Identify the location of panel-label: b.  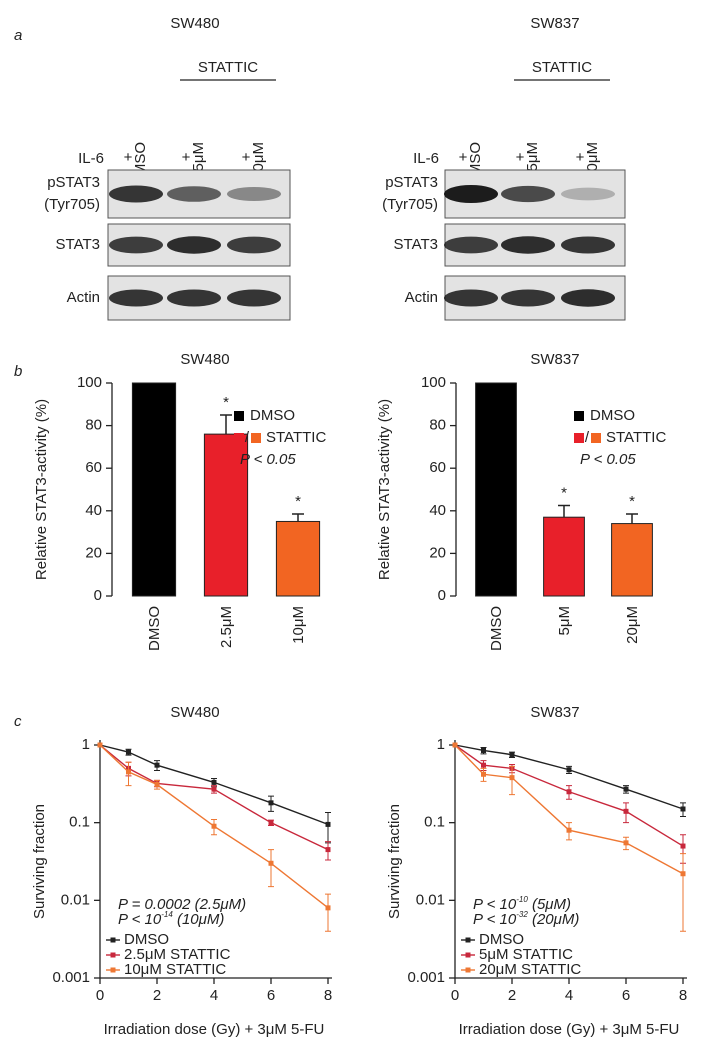
(18, 371).